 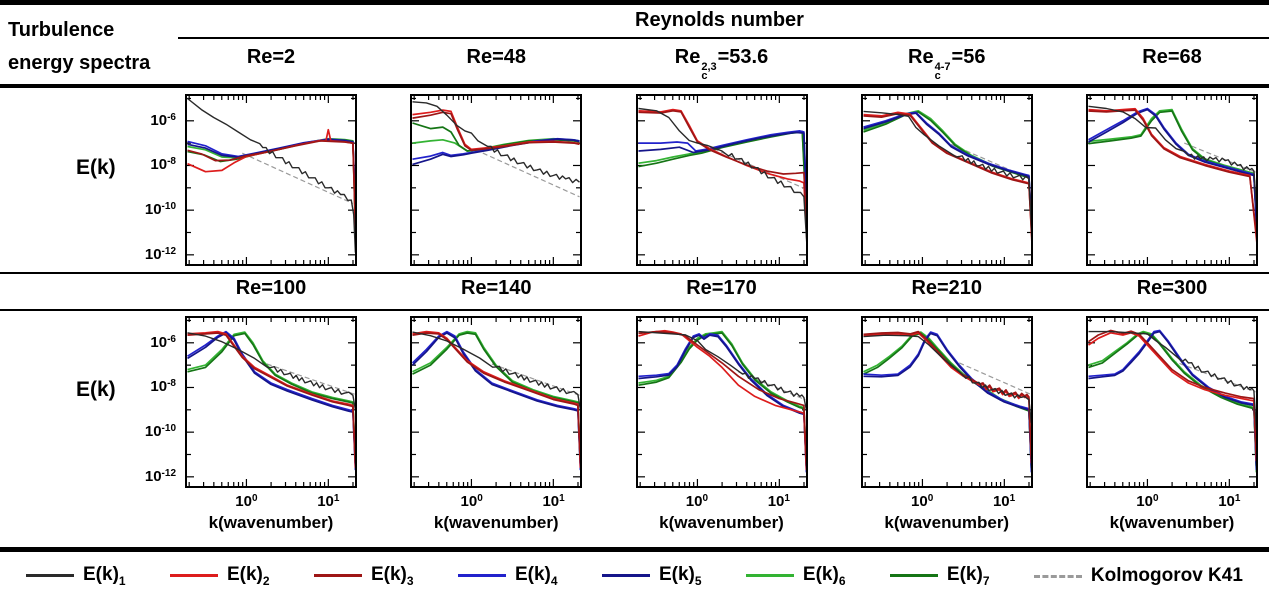 I want to click on legend-label: E(k)3, so click(x=392, y=576).